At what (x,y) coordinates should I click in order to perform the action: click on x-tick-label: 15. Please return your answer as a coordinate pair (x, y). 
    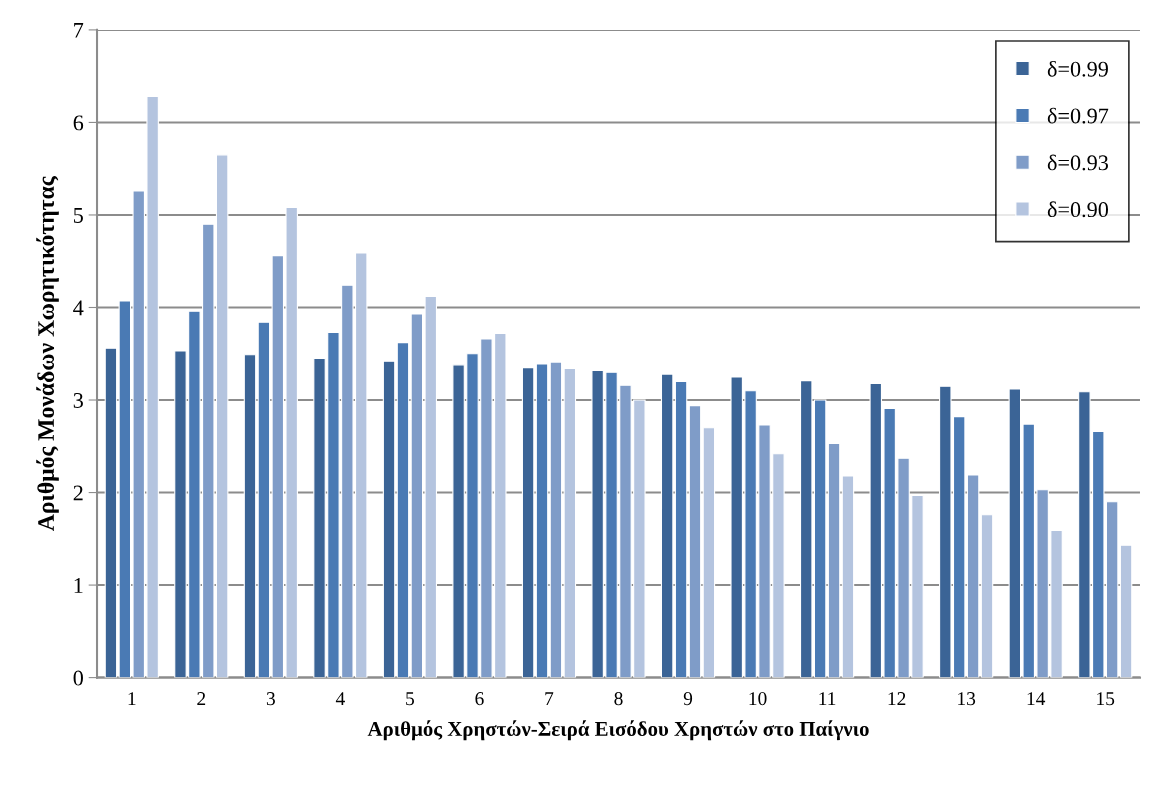
    Looking at the image, I should click on (1106, 699).